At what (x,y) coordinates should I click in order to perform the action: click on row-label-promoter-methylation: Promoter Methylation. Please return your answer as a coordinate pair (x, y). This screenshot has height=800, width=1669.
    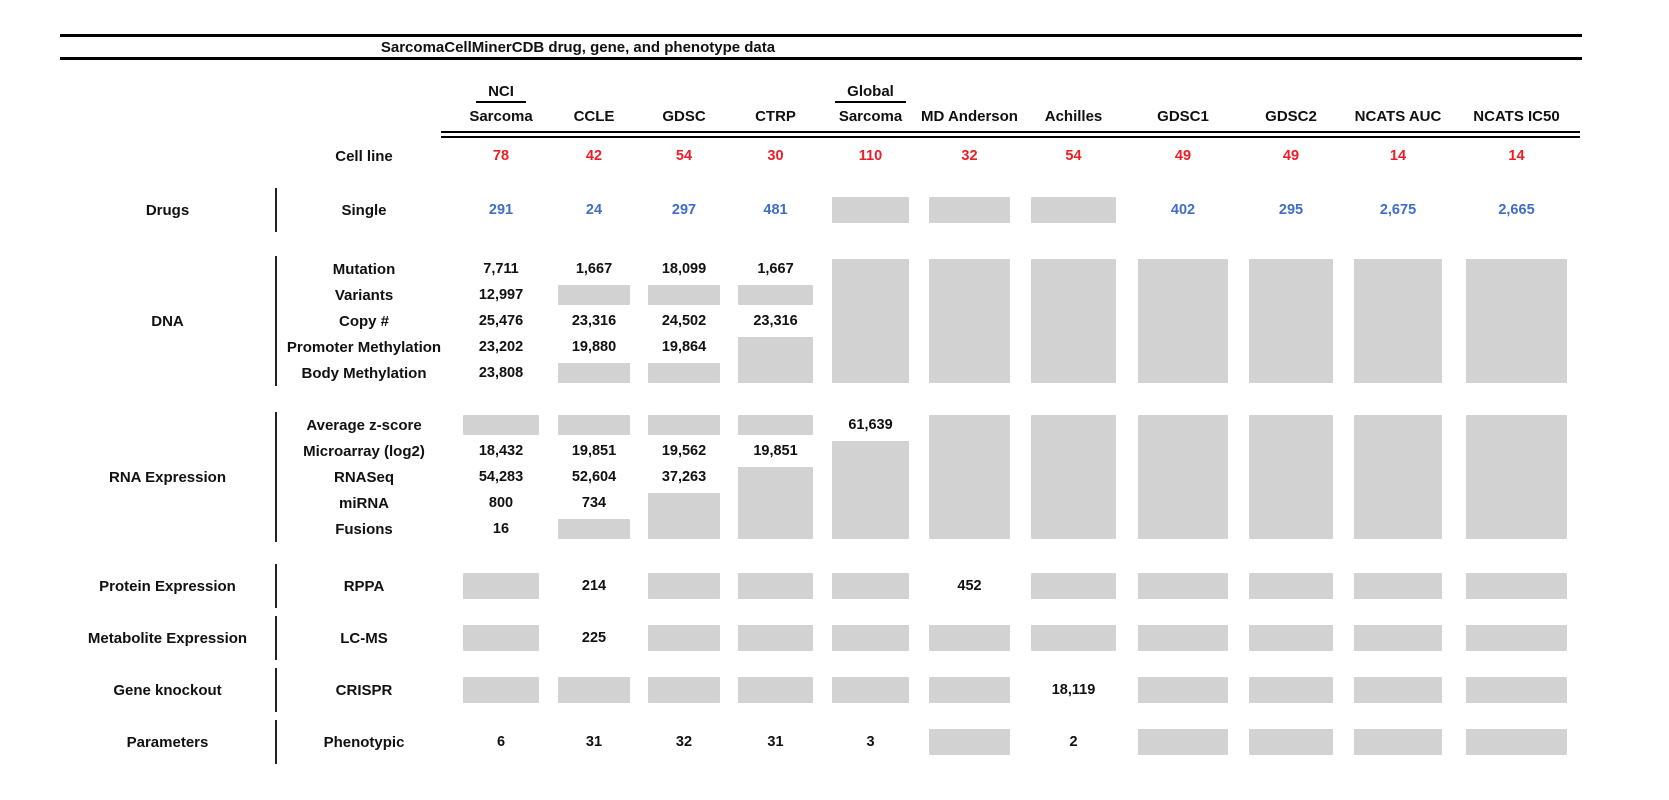
    Looking at the image, I should click on (364, 347).